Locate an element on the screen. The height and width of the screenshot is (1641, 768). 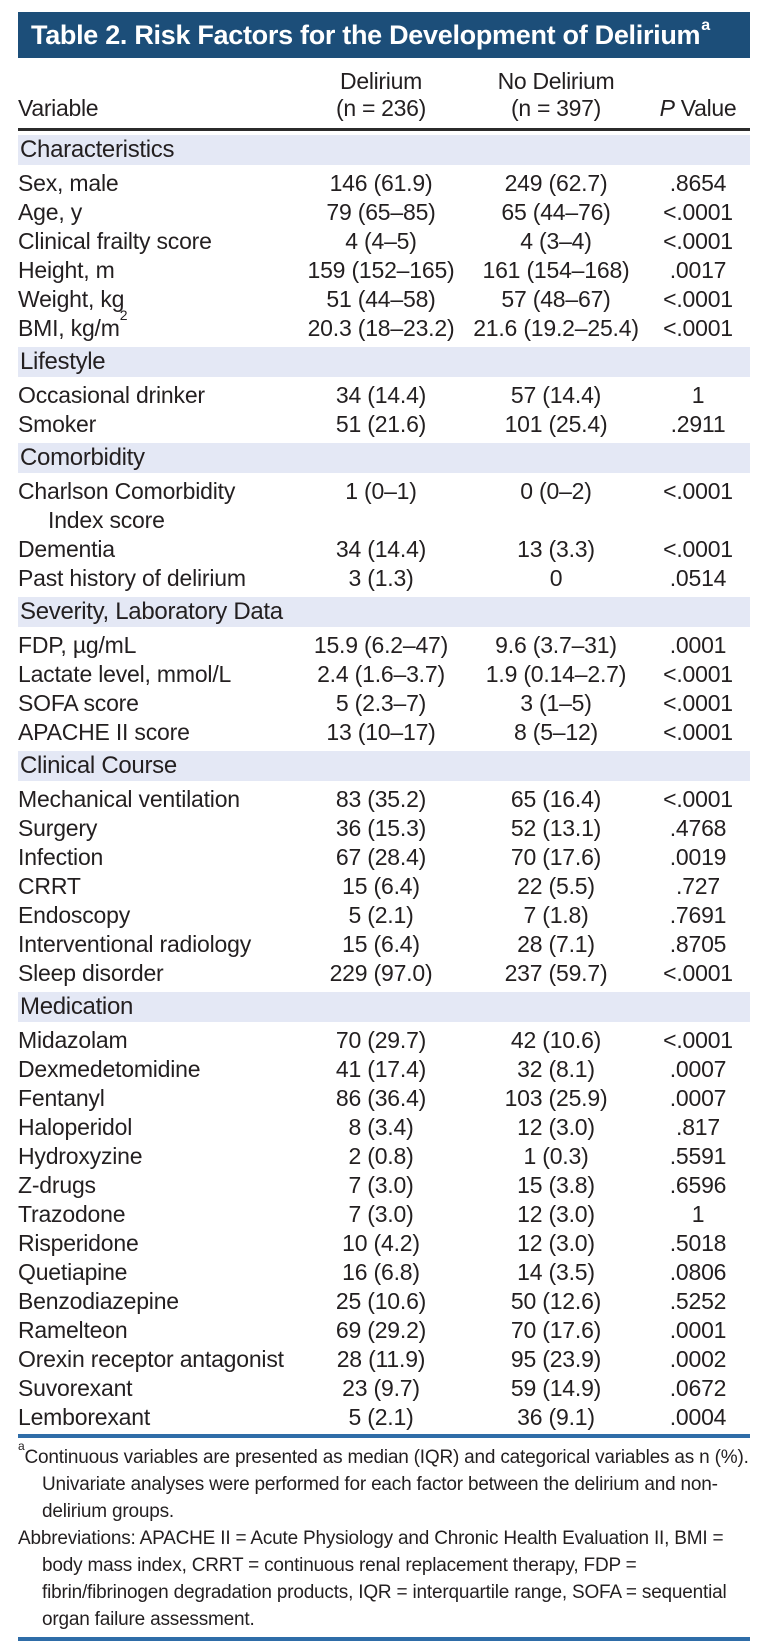
p-value: .0806 is located at coordinates (698, 1272).